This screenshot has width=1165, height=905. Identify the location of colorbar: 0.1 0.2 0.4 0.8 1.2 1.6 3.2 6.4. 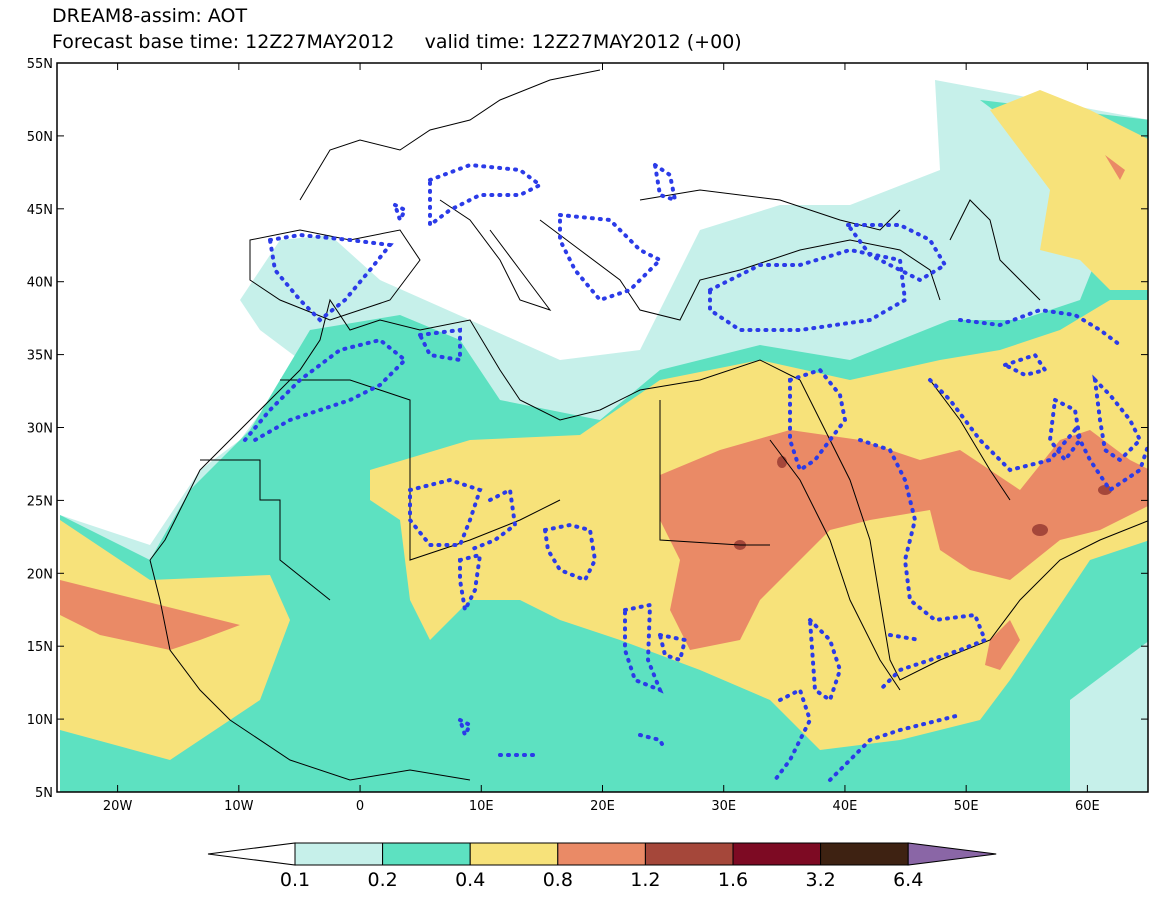
(602, 866).